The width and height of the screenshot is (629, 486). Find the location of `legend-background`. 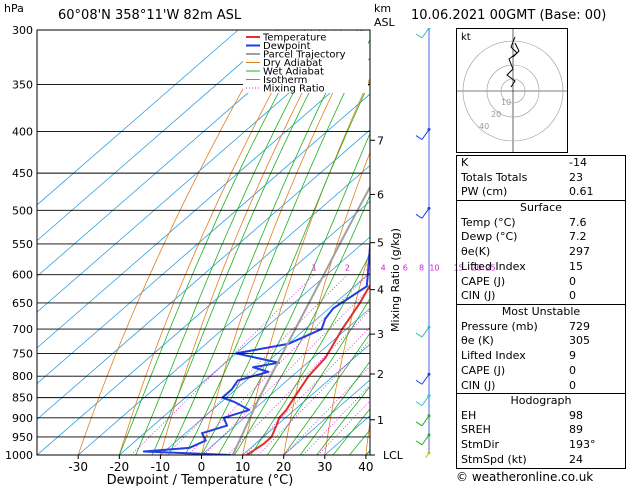

legend-background is located at coordinates (305, 62).